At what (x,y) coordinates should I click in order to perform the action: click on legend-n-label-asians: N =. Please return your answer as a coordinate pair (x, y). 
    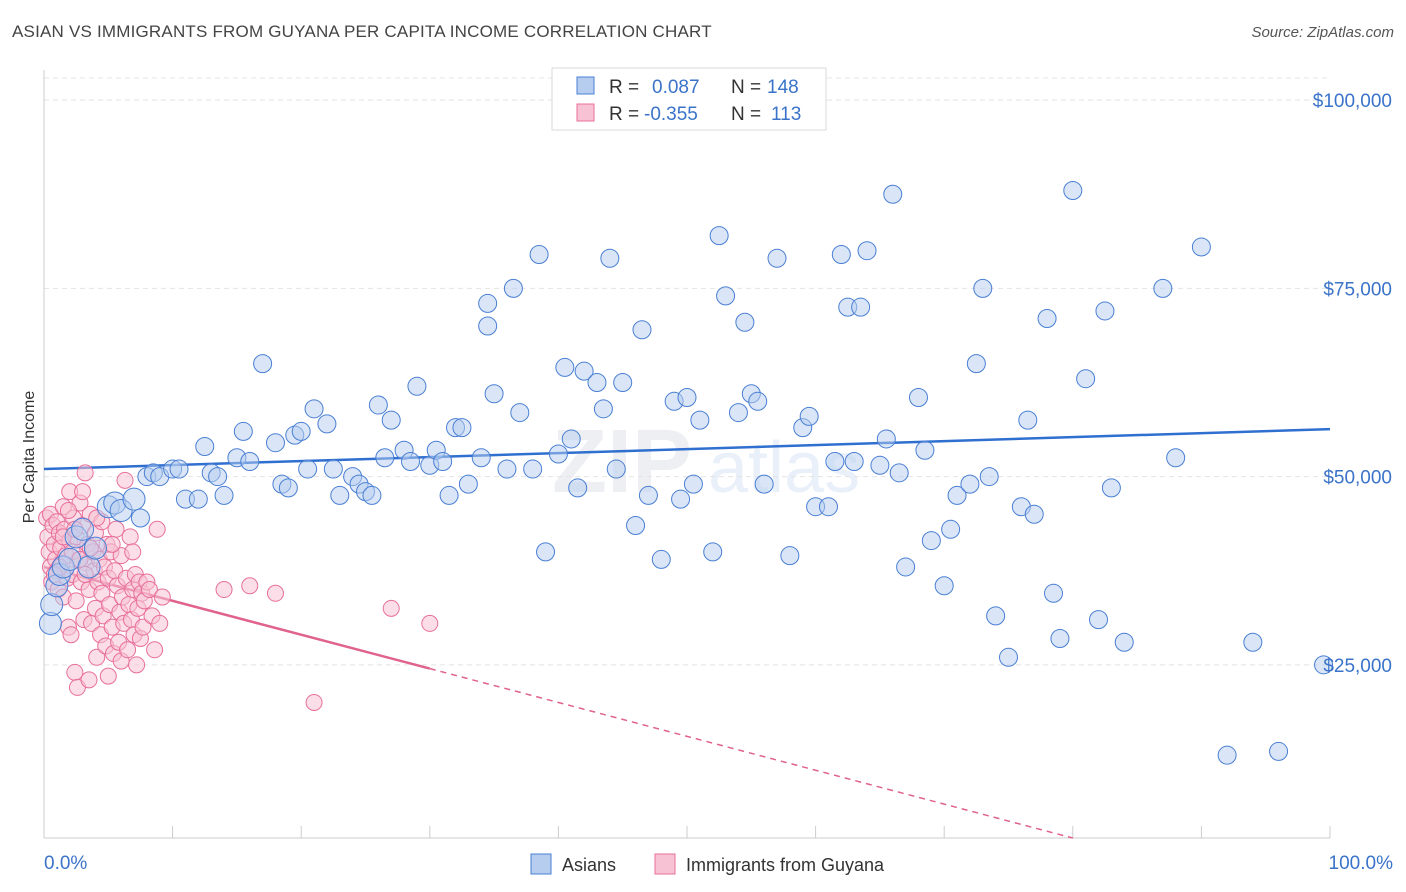
    Looking at the image, I should click on (746, 87).